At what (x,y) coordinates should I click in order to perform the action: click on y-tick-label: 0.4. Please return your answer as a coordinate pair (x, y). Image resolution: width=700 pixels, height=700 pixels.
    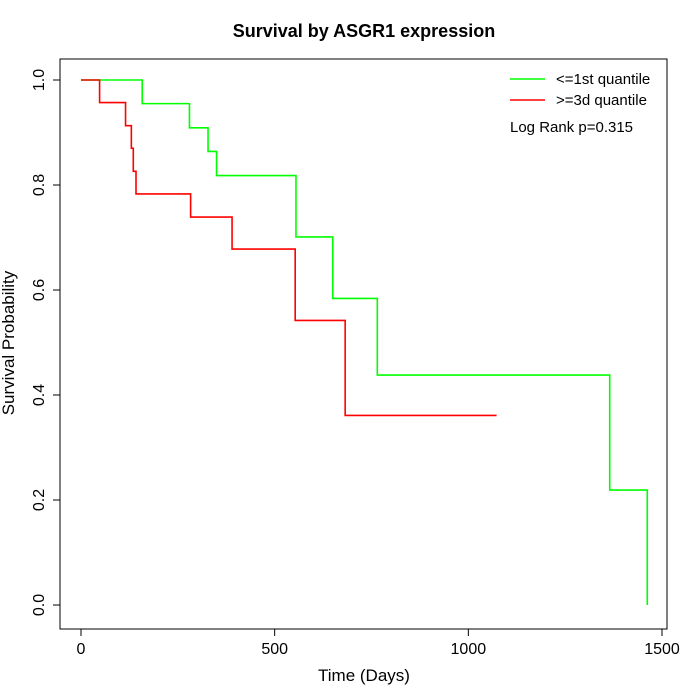
    Looking at the image, I should click on (39, 395).